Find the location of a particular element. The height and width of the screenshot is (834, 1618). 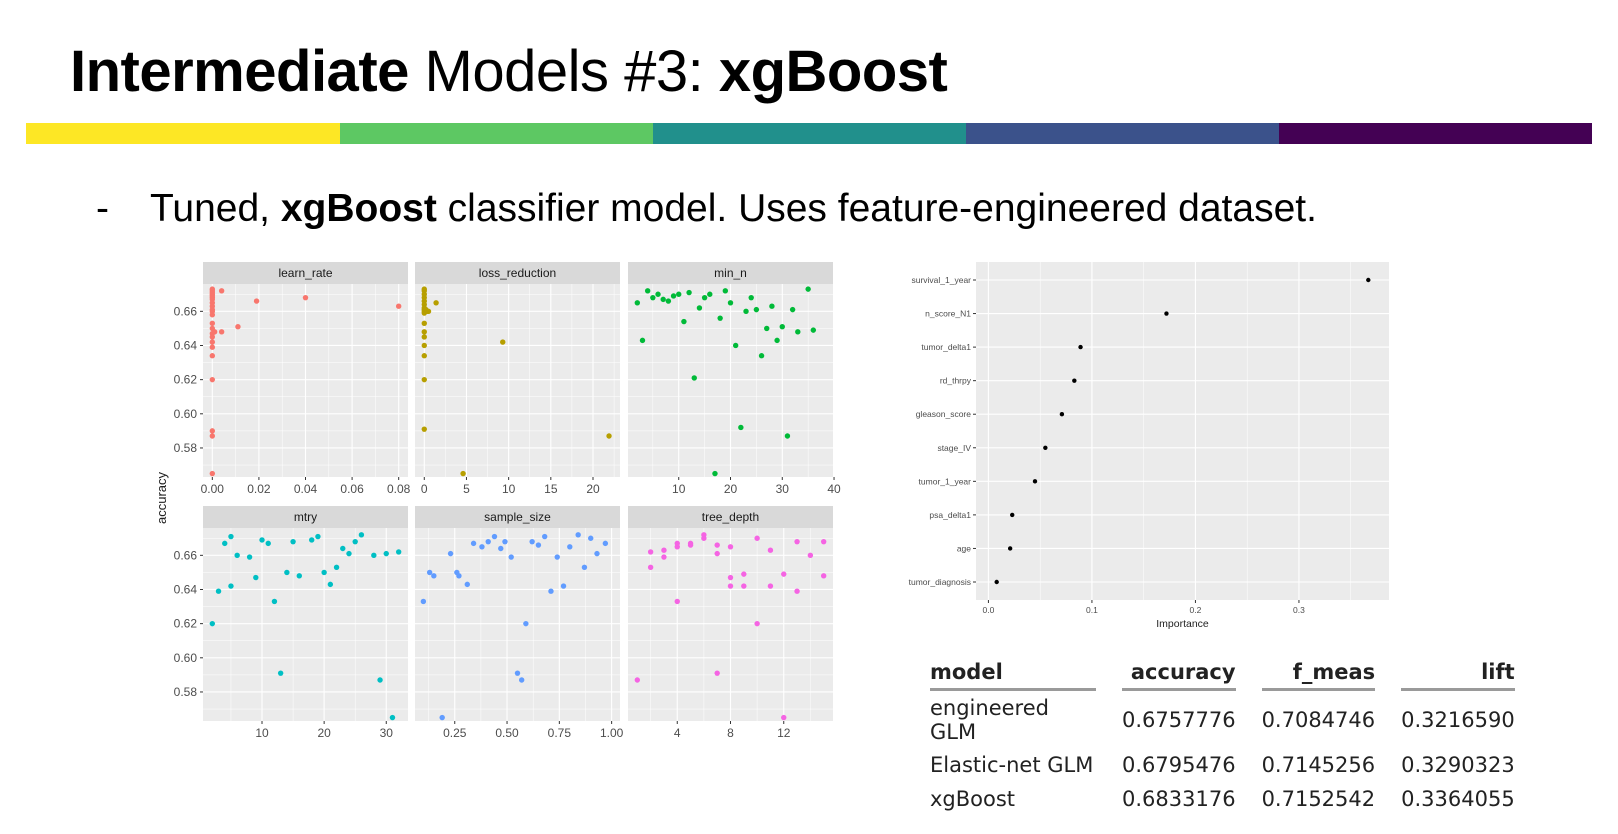

cell-accuracy: 0.6833176 is located at coordinates (1179, 799).